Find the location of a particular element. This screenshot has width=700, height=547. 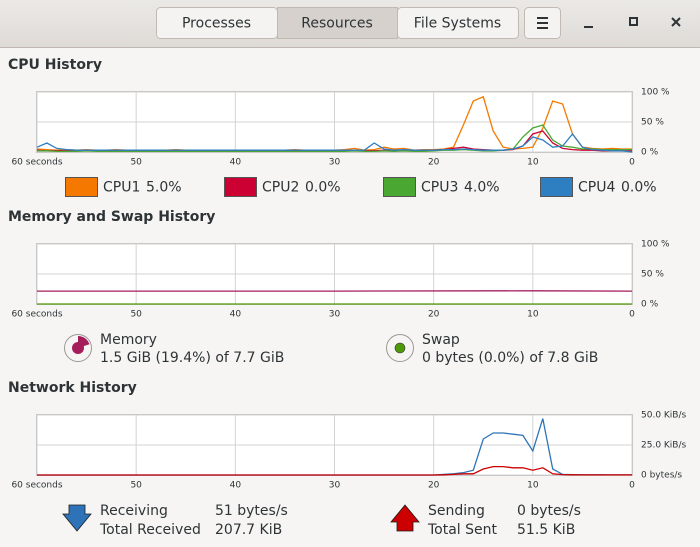

legend-name: CPU3 is located at coordinates (439, 188).